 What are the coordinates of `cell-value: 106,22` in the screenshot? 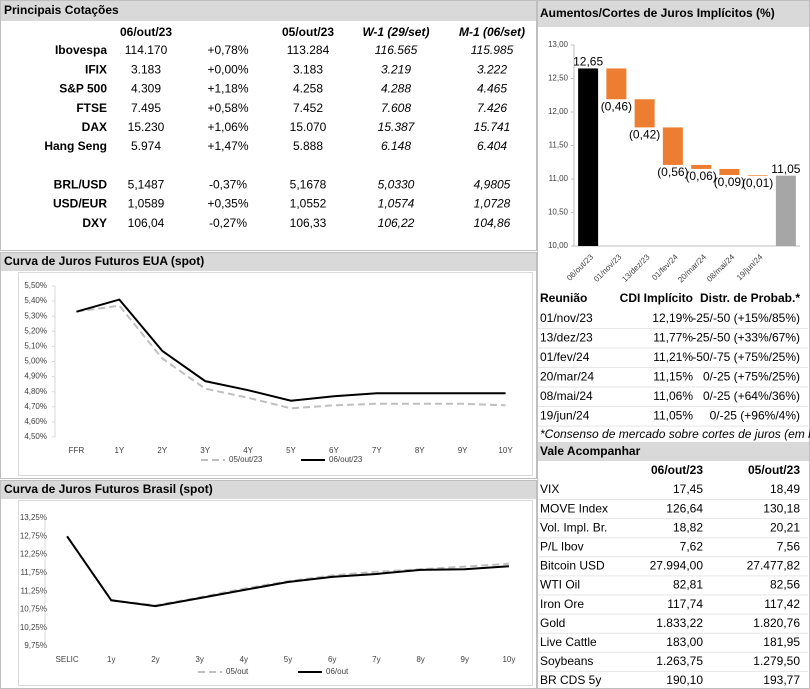 It's located at (396, 223).